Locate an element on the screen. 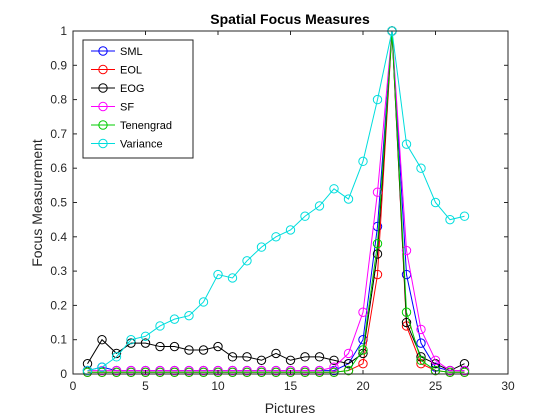 The width and height of the screenshot is (560, 420). legend: SML EOL EOG SF Tenengrad Variance is located at coordinates (138, 99).